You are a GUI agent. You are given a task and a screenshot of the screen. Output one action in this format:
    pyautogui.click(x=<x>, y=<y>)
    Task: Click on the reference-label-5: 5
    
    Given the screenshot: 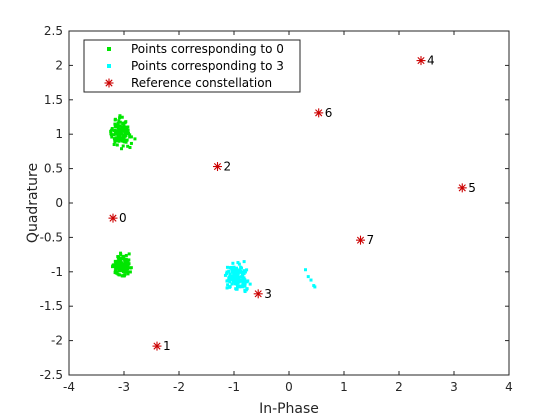 What is the action you would take?
    pyautogui.click(x=472, y=188)
    